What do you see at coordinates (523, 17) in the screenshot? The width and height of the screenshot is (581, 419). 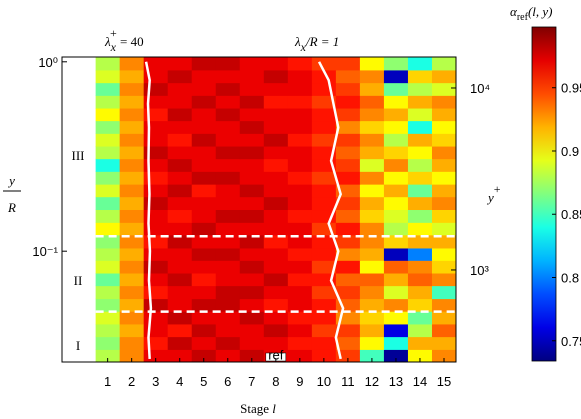 I see `colorbar-label-part: ref` at bounding box center [523, 17].